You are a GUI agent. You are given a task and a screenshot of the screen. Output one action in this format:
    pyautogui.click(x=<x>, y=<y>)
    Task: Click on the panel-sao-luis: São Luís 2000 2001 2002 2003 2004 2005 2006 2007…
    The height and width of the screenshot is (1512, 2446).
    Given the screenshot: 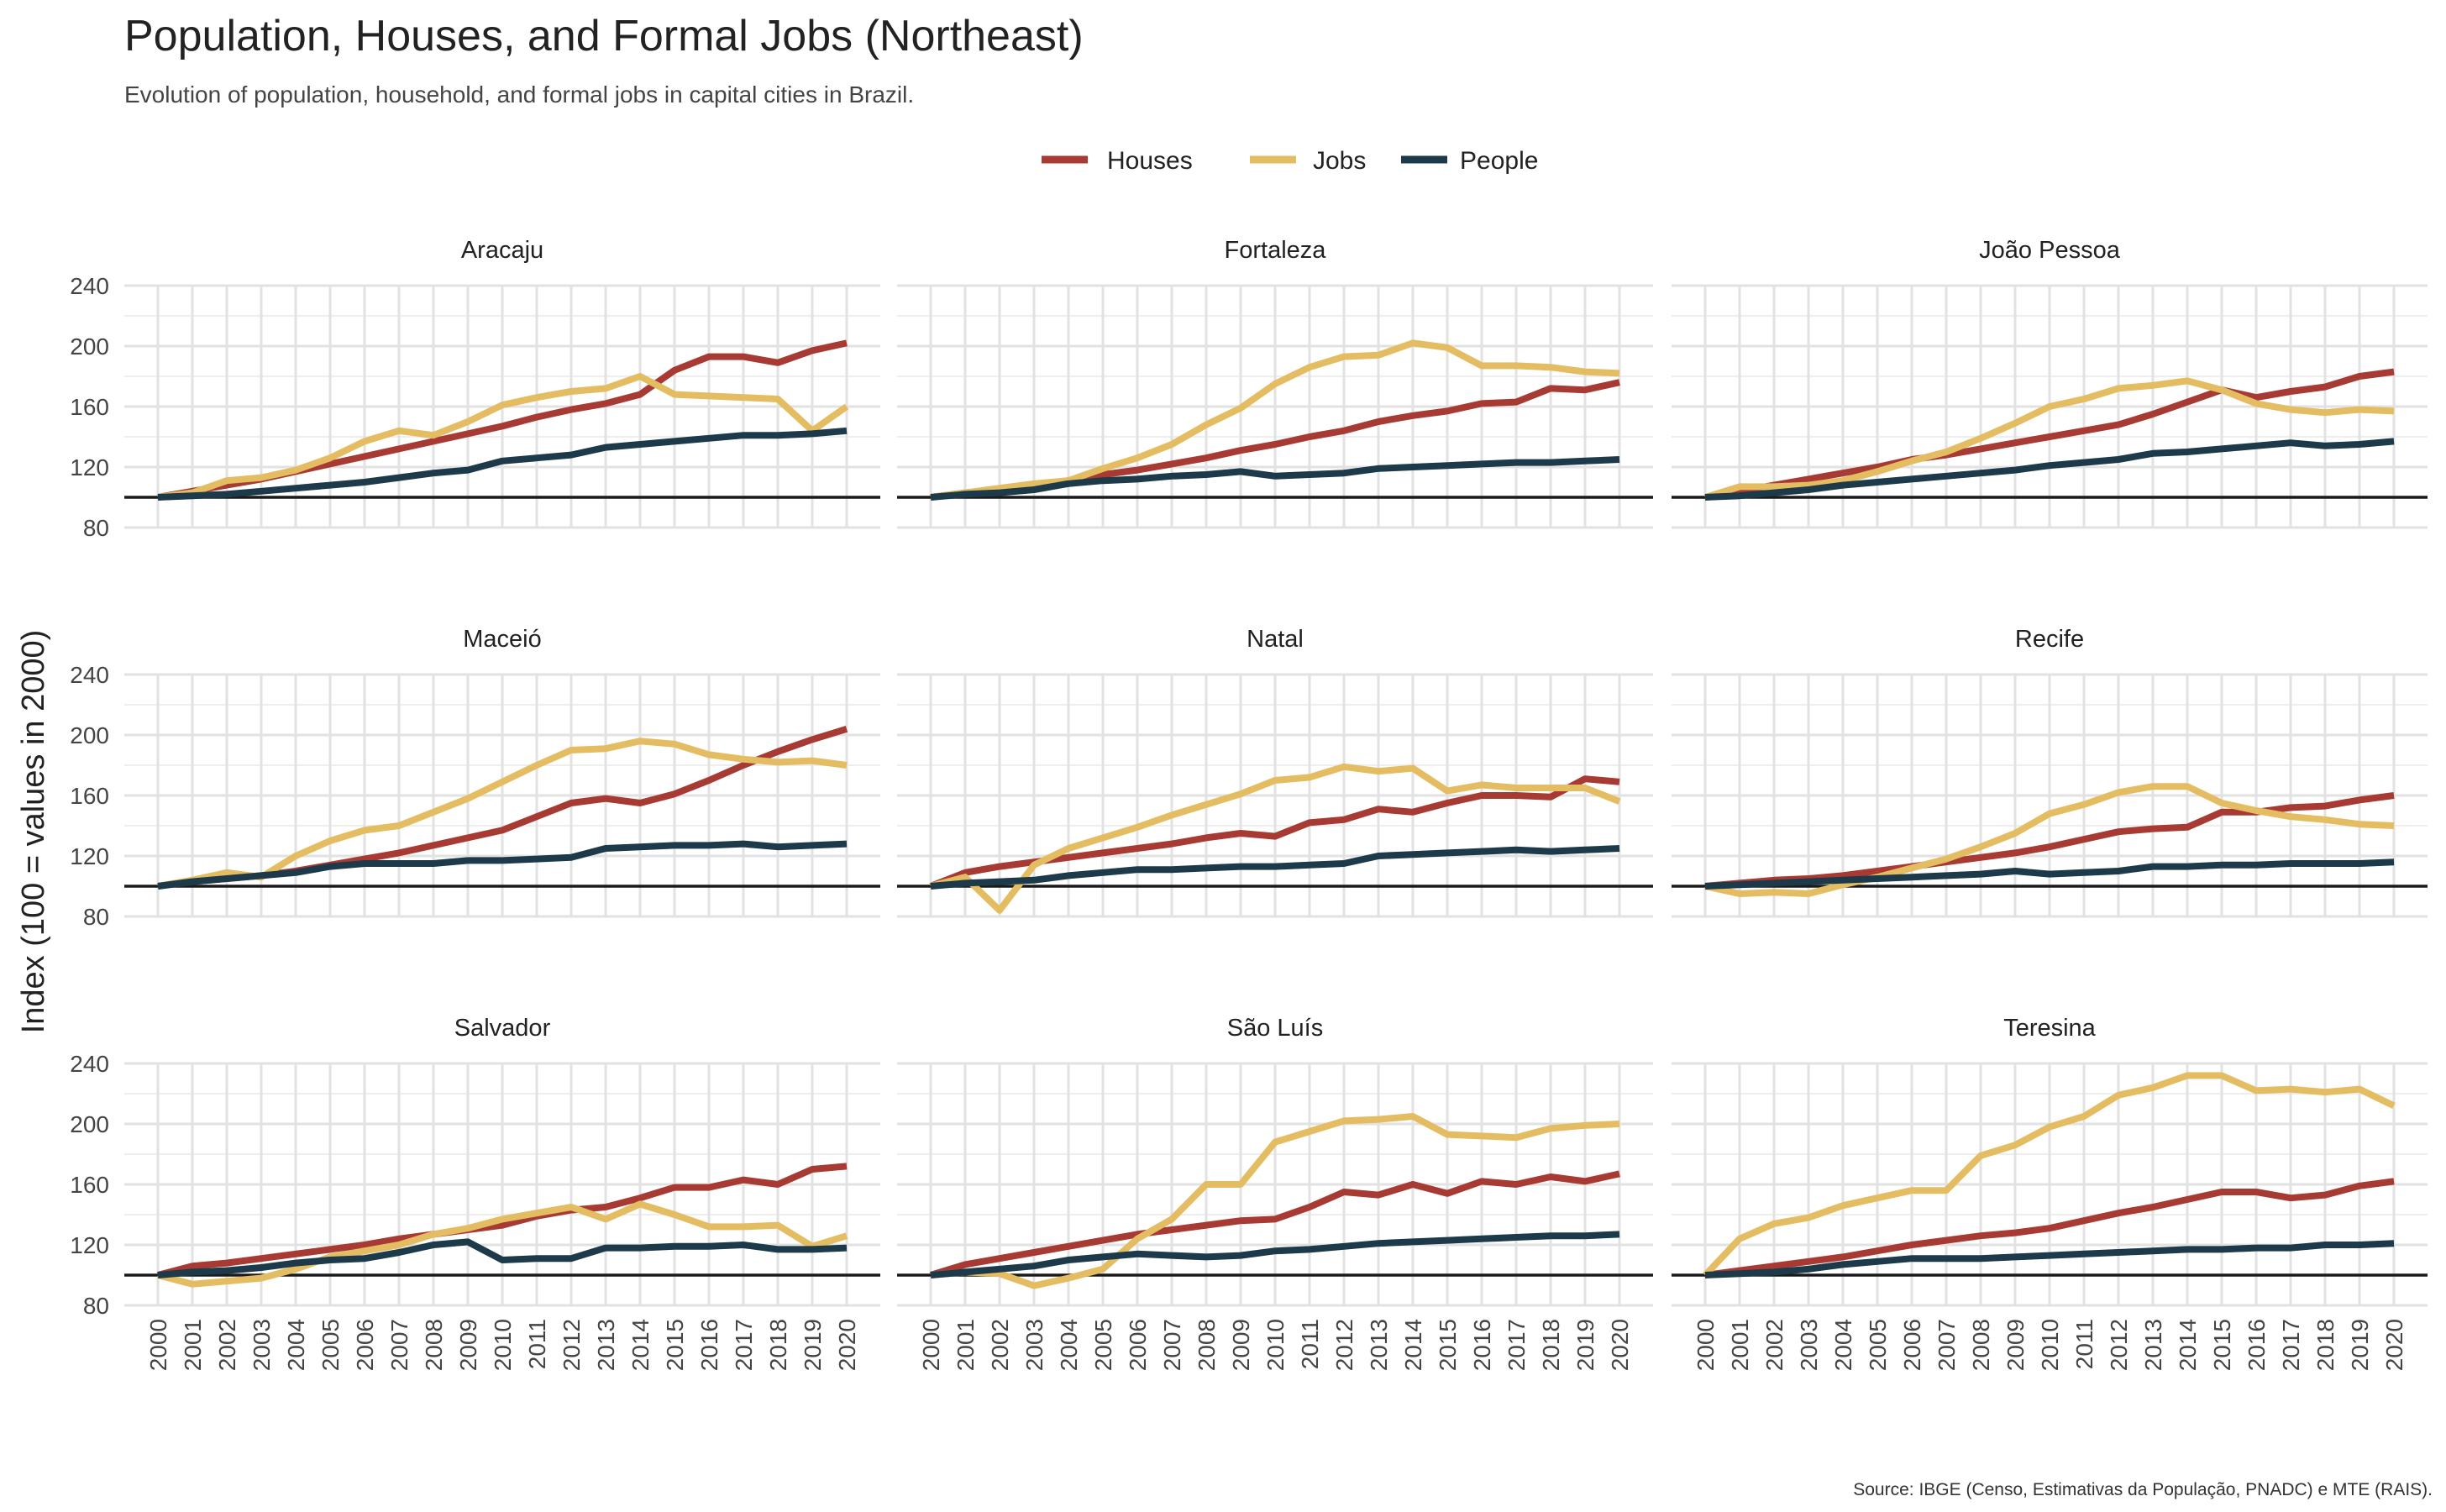 What is the action you would take?
    pyautogui.click(x=1275, y=1193)
    